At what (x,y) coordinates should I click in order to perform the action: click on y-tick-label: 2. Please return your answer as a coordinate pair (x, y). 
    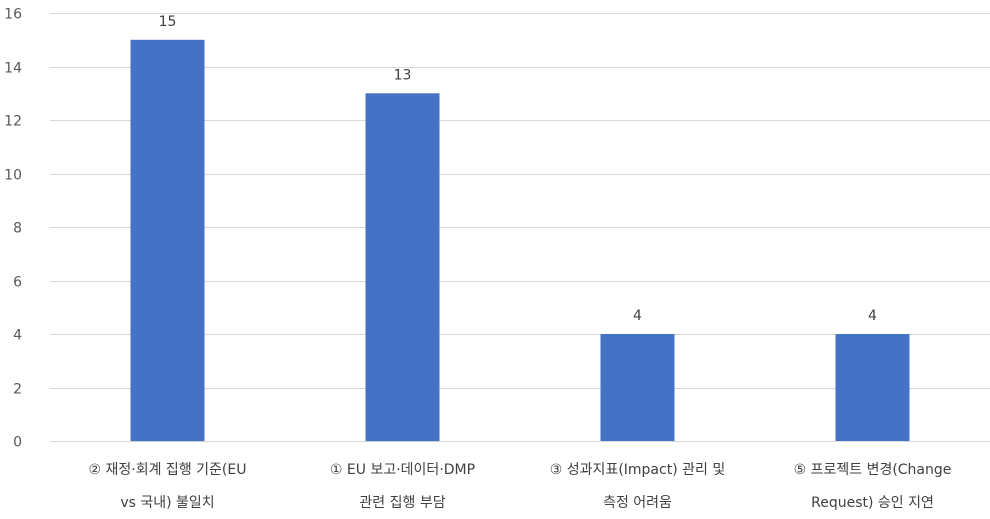
    Looking at the image, I should click on (17, 390).